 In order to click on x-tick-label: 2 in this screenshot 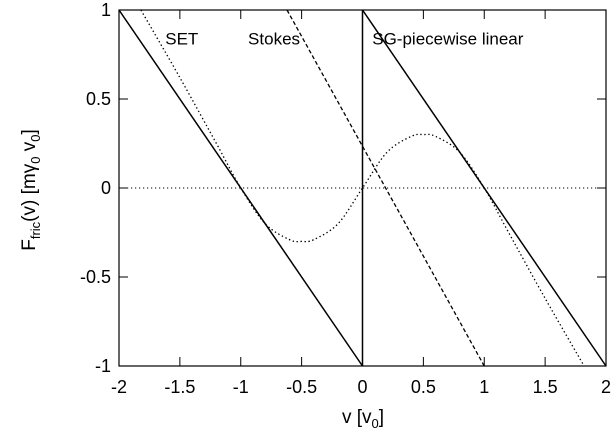, I will do `click(606, 387)`.